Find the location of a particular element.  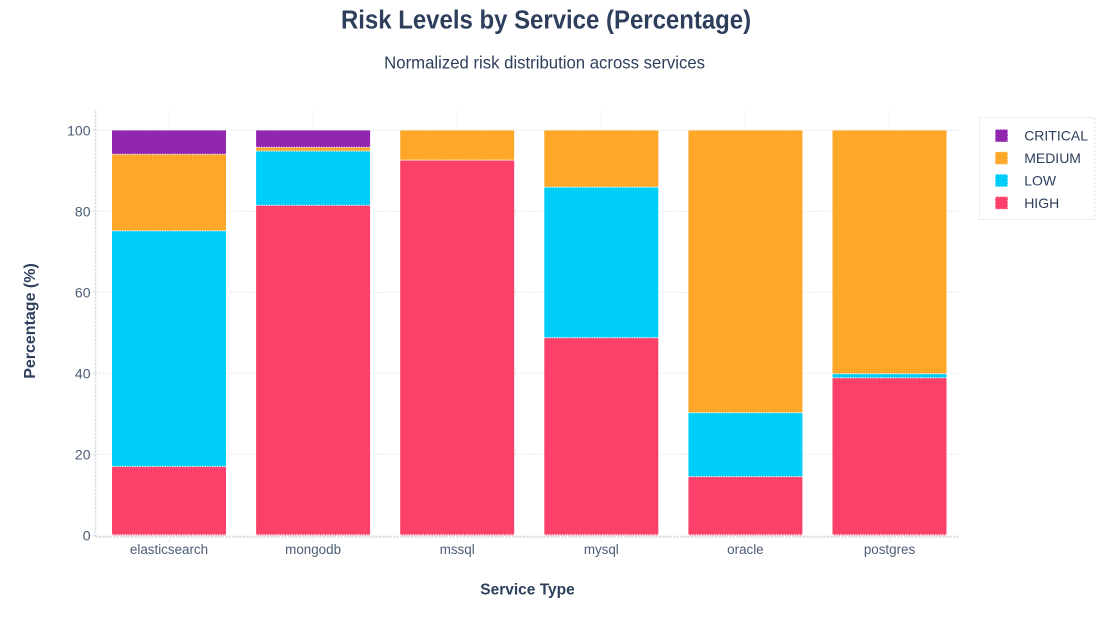

svg-text: LOW is located at coordinates (1040, 181).